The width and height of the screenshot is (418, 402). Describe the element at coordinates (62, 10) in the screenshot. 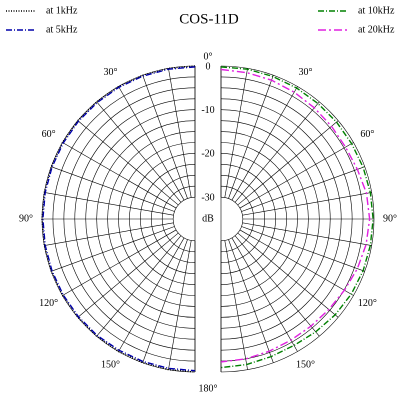

I see `legend-label: at 1kHz` at that location.